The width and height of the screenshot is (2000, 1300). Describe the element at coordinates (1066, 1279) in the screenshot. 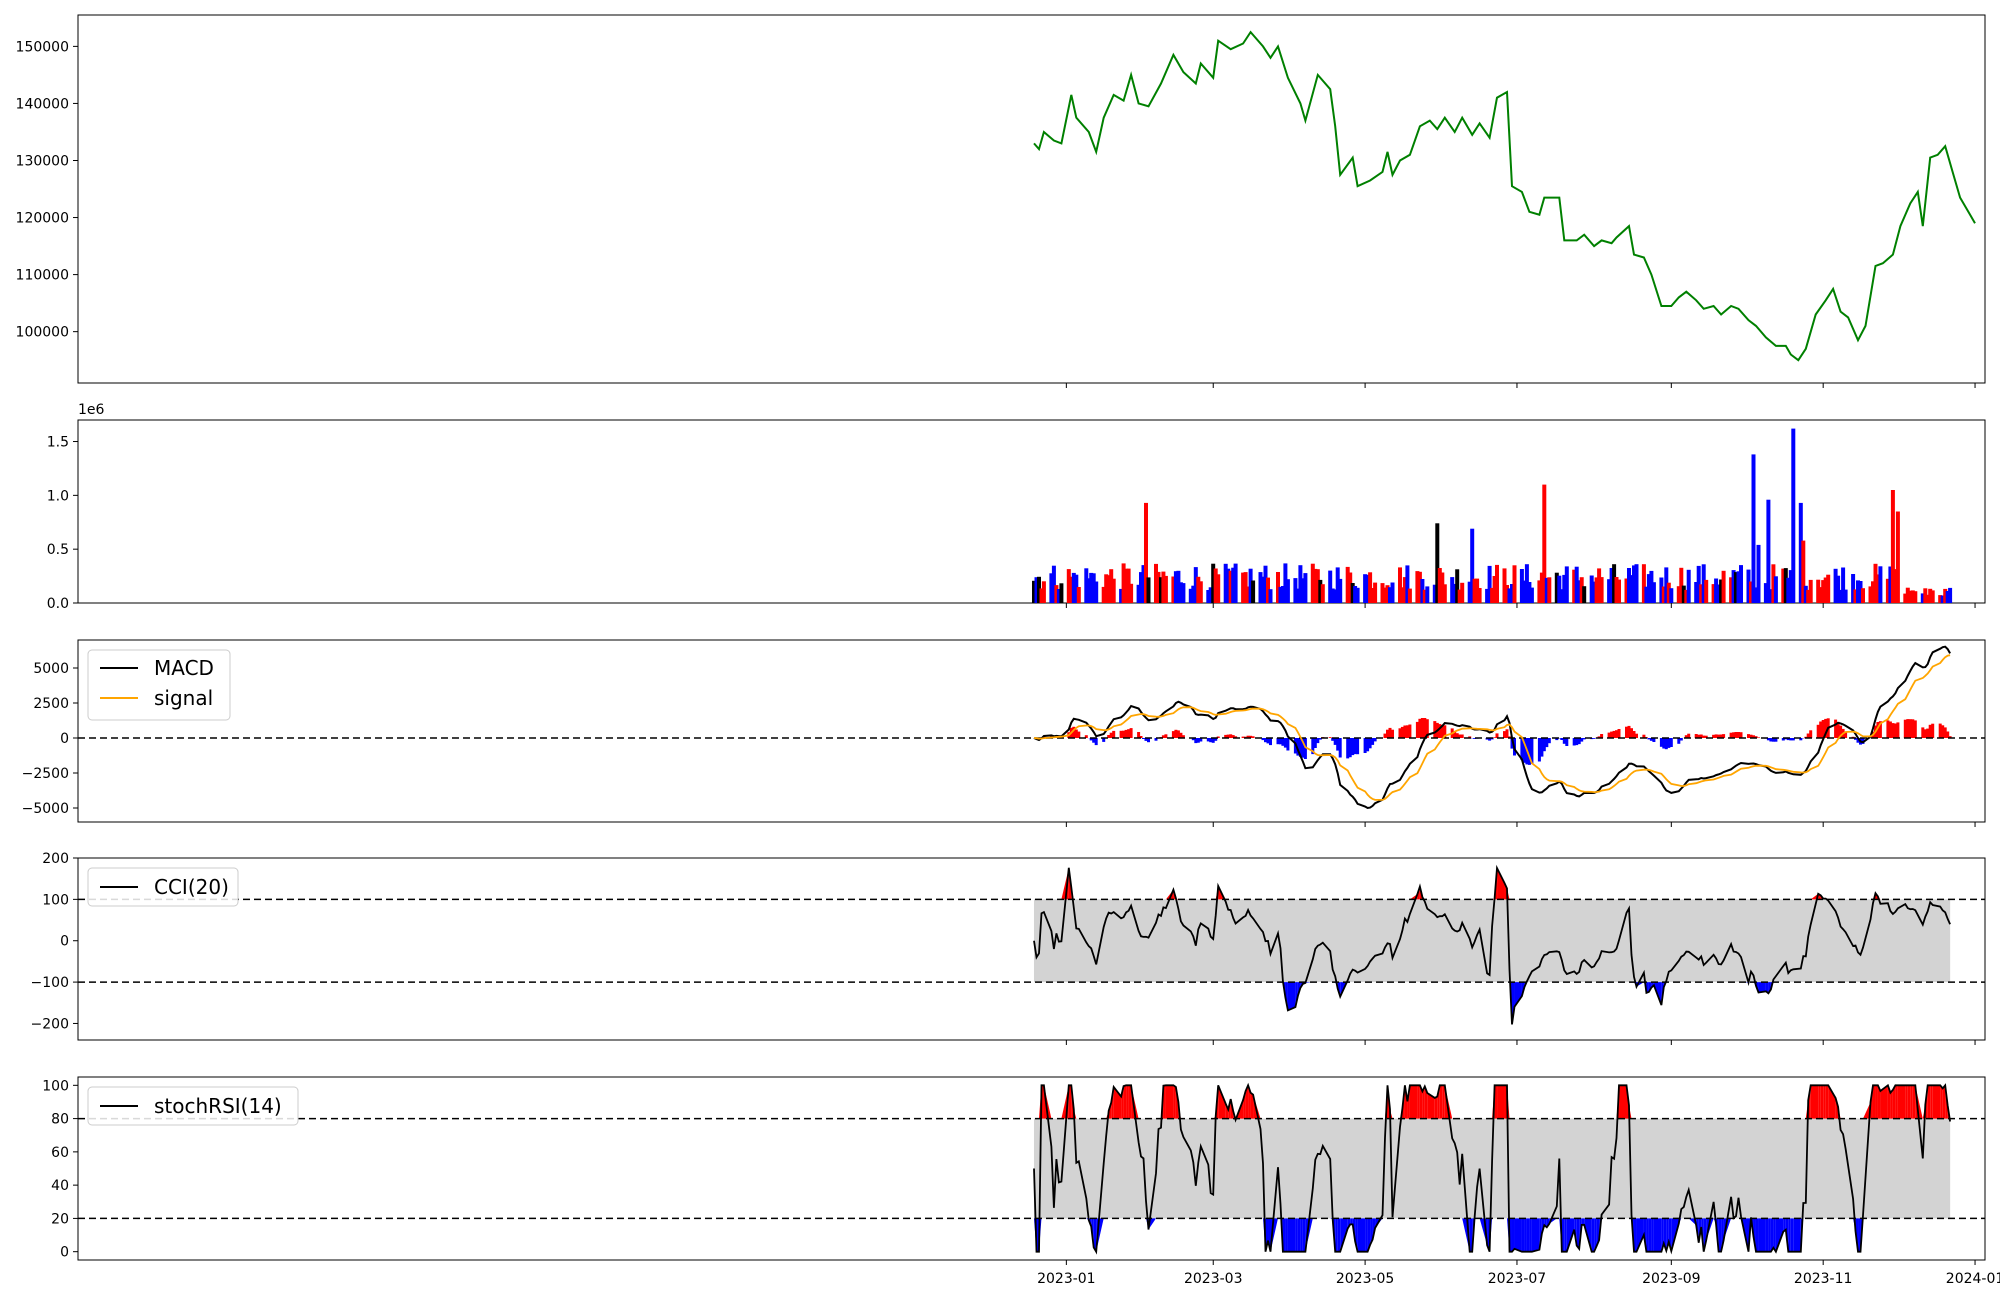

I see `xtick-label: 2023-01` at that location.